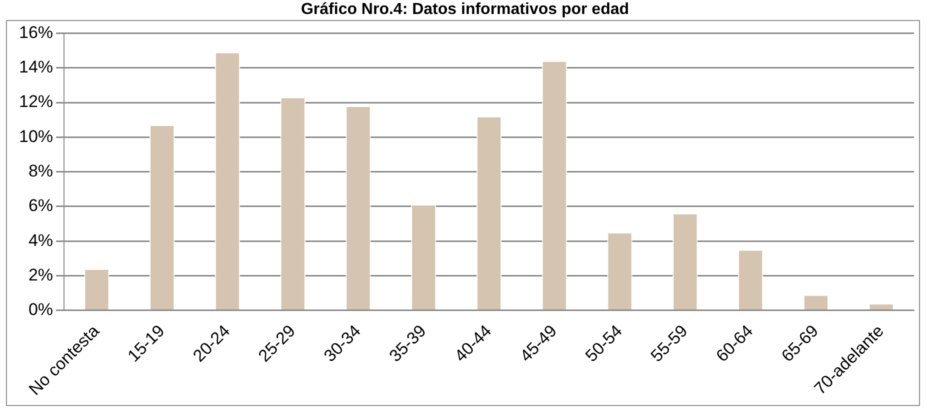 This screenshot has height=409, width=928. What do you see at coordinates (465, 9) in the screenshot?
I see `chart-title: Gráfico Nro.4: Datos informativos por edad` at bounding box center [465, 9].